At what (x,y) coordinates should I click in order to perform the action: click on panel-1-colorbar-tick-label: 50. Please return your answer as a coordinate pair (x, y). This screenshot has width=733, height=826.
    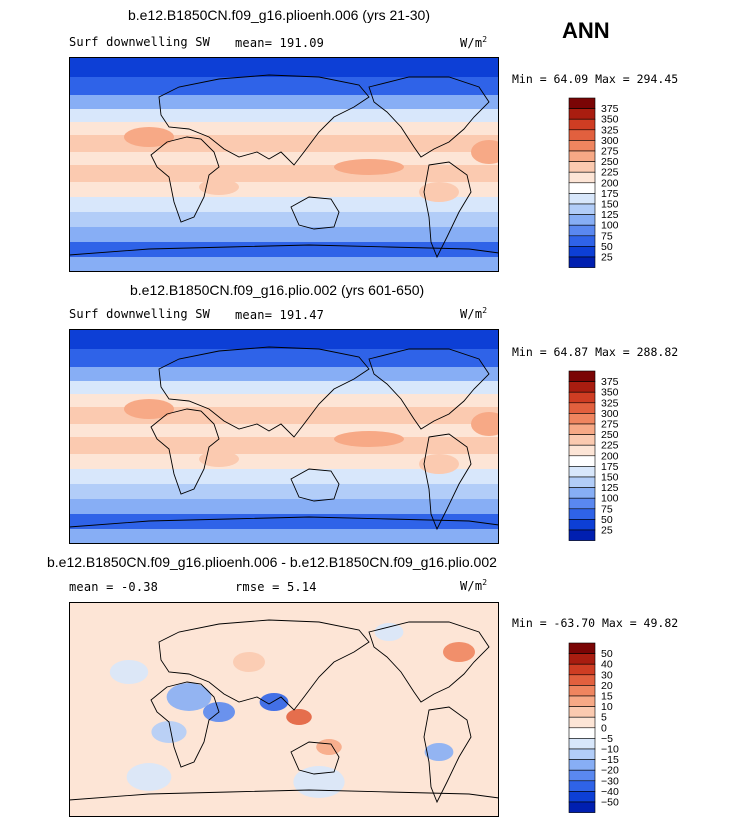
    Looking at the image, I should click on (607, 247).